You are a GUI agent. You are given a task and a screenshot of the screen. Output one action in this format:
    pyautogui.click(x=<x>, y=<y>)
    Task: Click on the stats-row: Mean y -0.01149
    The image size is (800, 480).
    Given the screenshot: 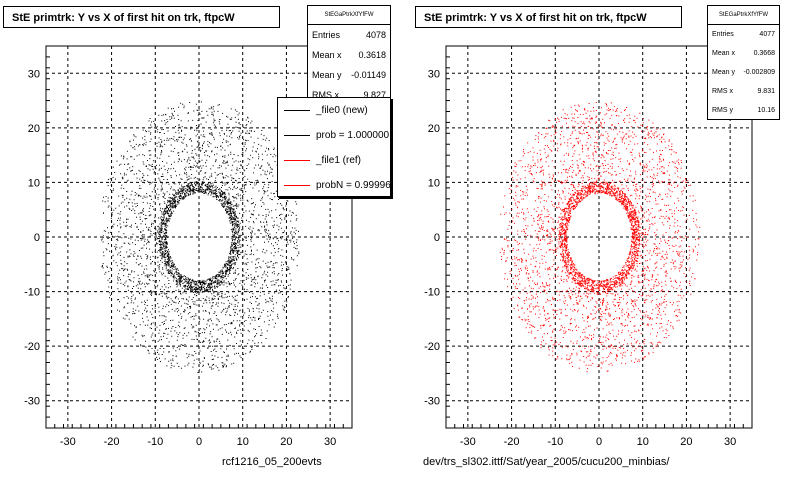 What is the action you would take?
    pyautogui.click(x=349, y=75)
    